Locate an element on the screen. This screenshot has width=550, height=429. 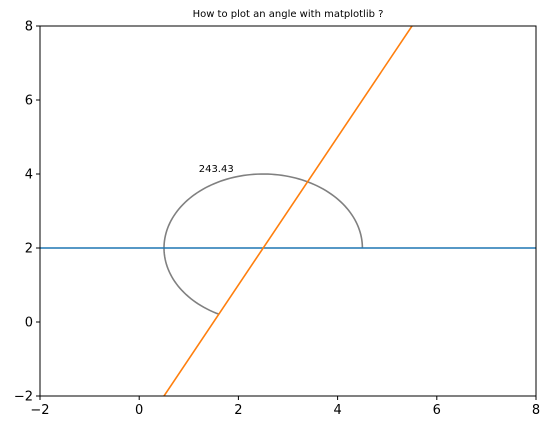
y-tick-label: 0 is located at coordinates (29, 323).